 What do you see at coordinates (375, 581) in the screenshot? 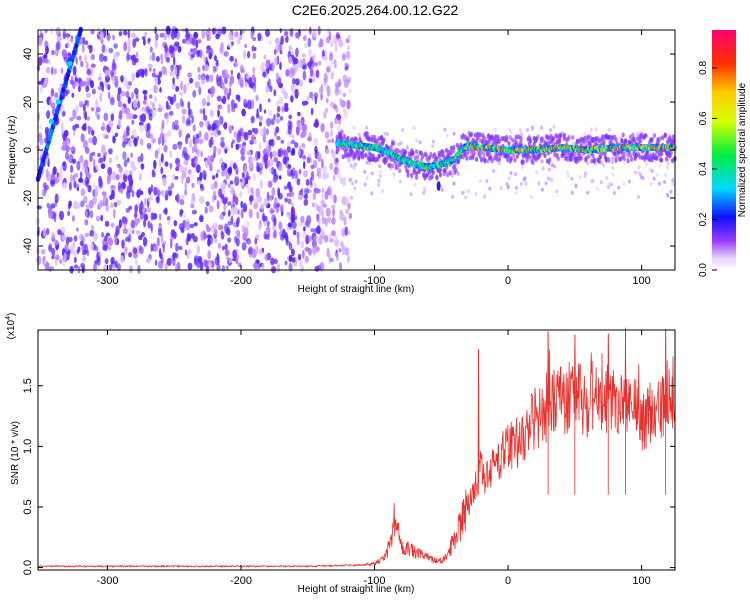
I see `x-tick-label: -100` at bounding box center [375, 581].